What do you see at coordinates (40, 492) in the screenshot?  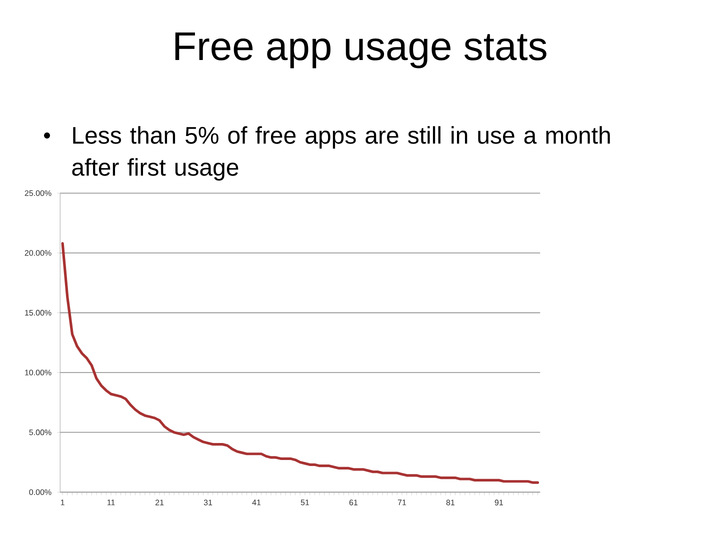 I see `y-tick-label: 0.00%` at bounding box center [40, 492].